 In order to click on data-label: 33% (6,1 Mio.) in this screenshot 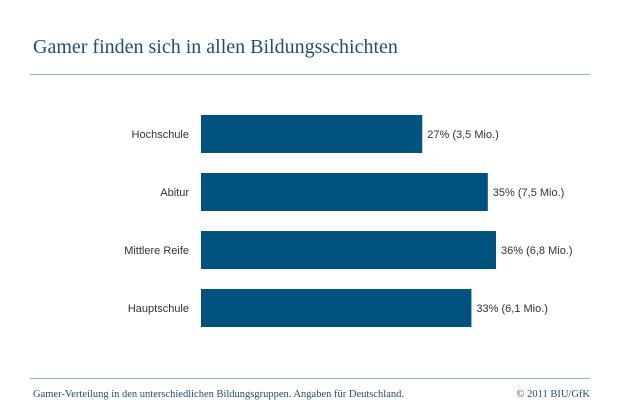, I will do `click(512, 309)`.